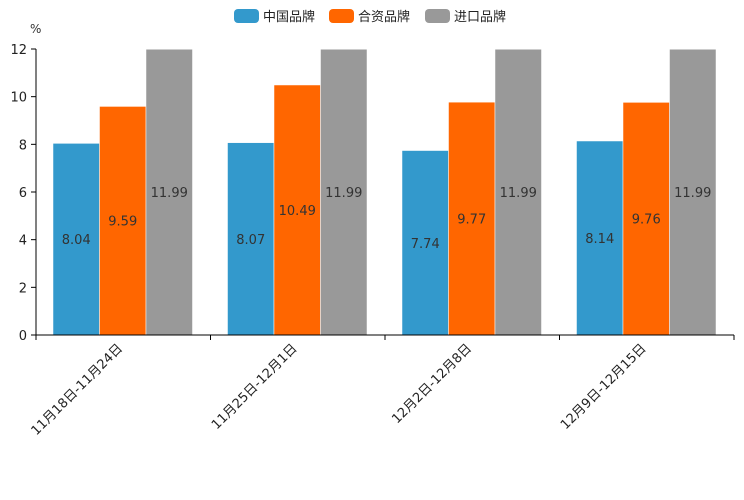 This screenshot has width=744, height=500. I want to click on legend: 中国品牌 合资品牌 进口品牌, so click(370, 17).